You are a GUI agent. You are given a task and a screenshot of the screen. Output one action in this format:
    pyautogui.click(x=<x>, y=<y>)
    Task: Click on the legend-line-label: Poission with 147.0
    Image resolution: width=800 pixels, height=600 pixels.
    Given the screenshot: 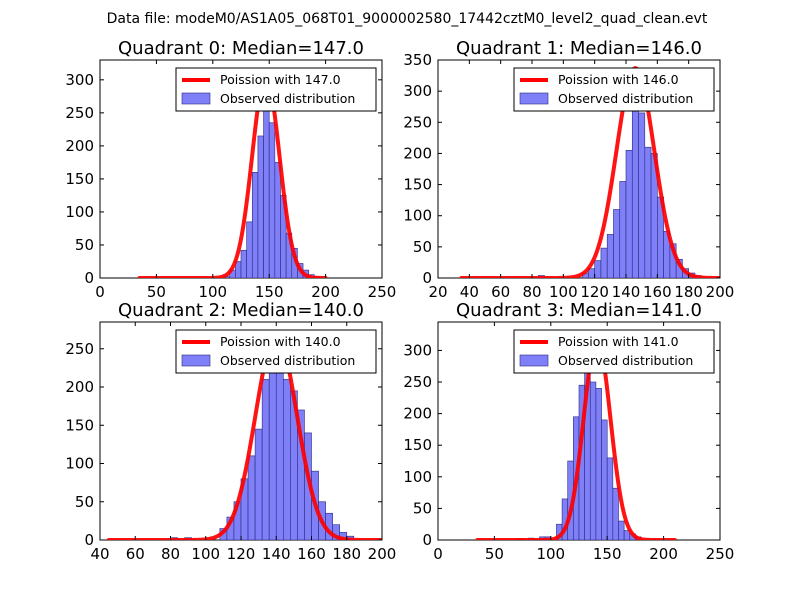 What is the action you would take?
    pyautogui.click(x=280, y=79)
    